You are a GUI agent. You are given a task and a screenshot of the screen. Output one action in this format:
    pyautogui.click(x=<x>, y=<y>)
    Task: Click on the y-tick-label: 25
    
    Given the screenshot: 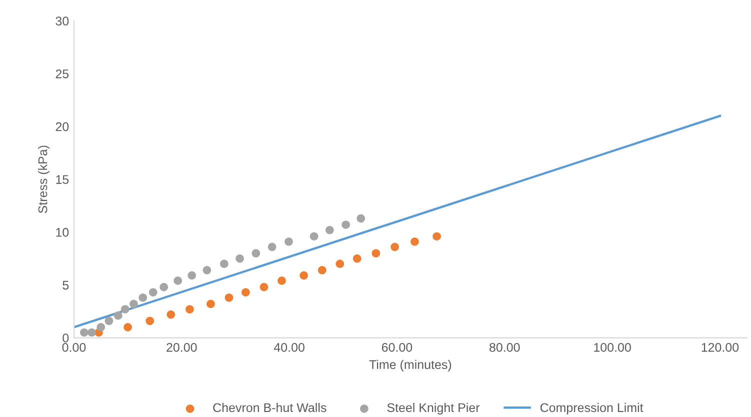 What is the action you would take?
    pyautogui.click(x=62, y=73)
    